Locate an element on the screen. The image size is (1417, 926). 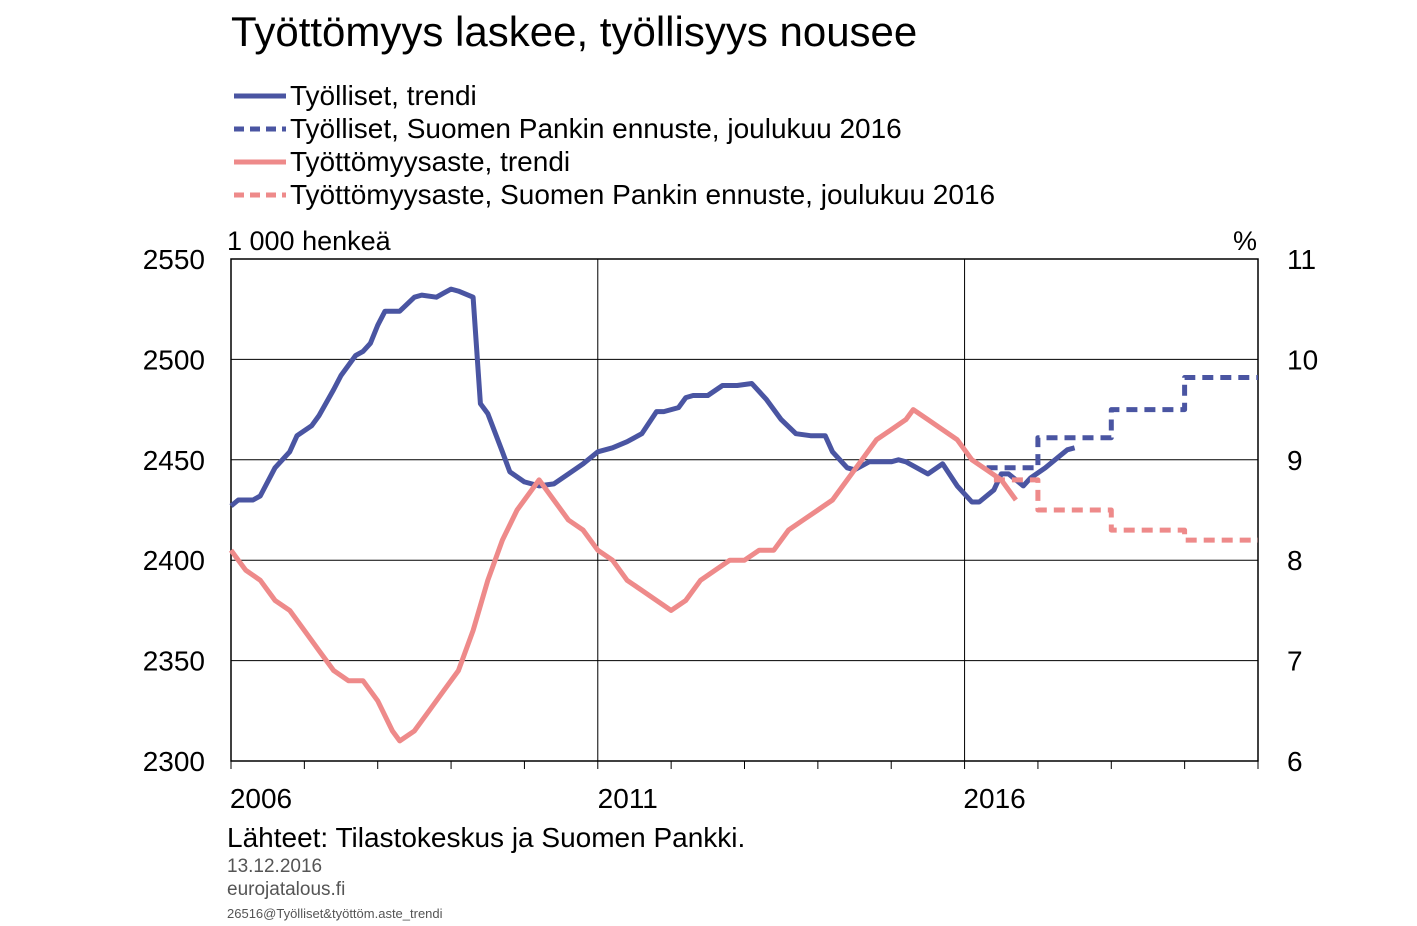
y-right-tick-label: 6 is located at coordinates (1295, 761).